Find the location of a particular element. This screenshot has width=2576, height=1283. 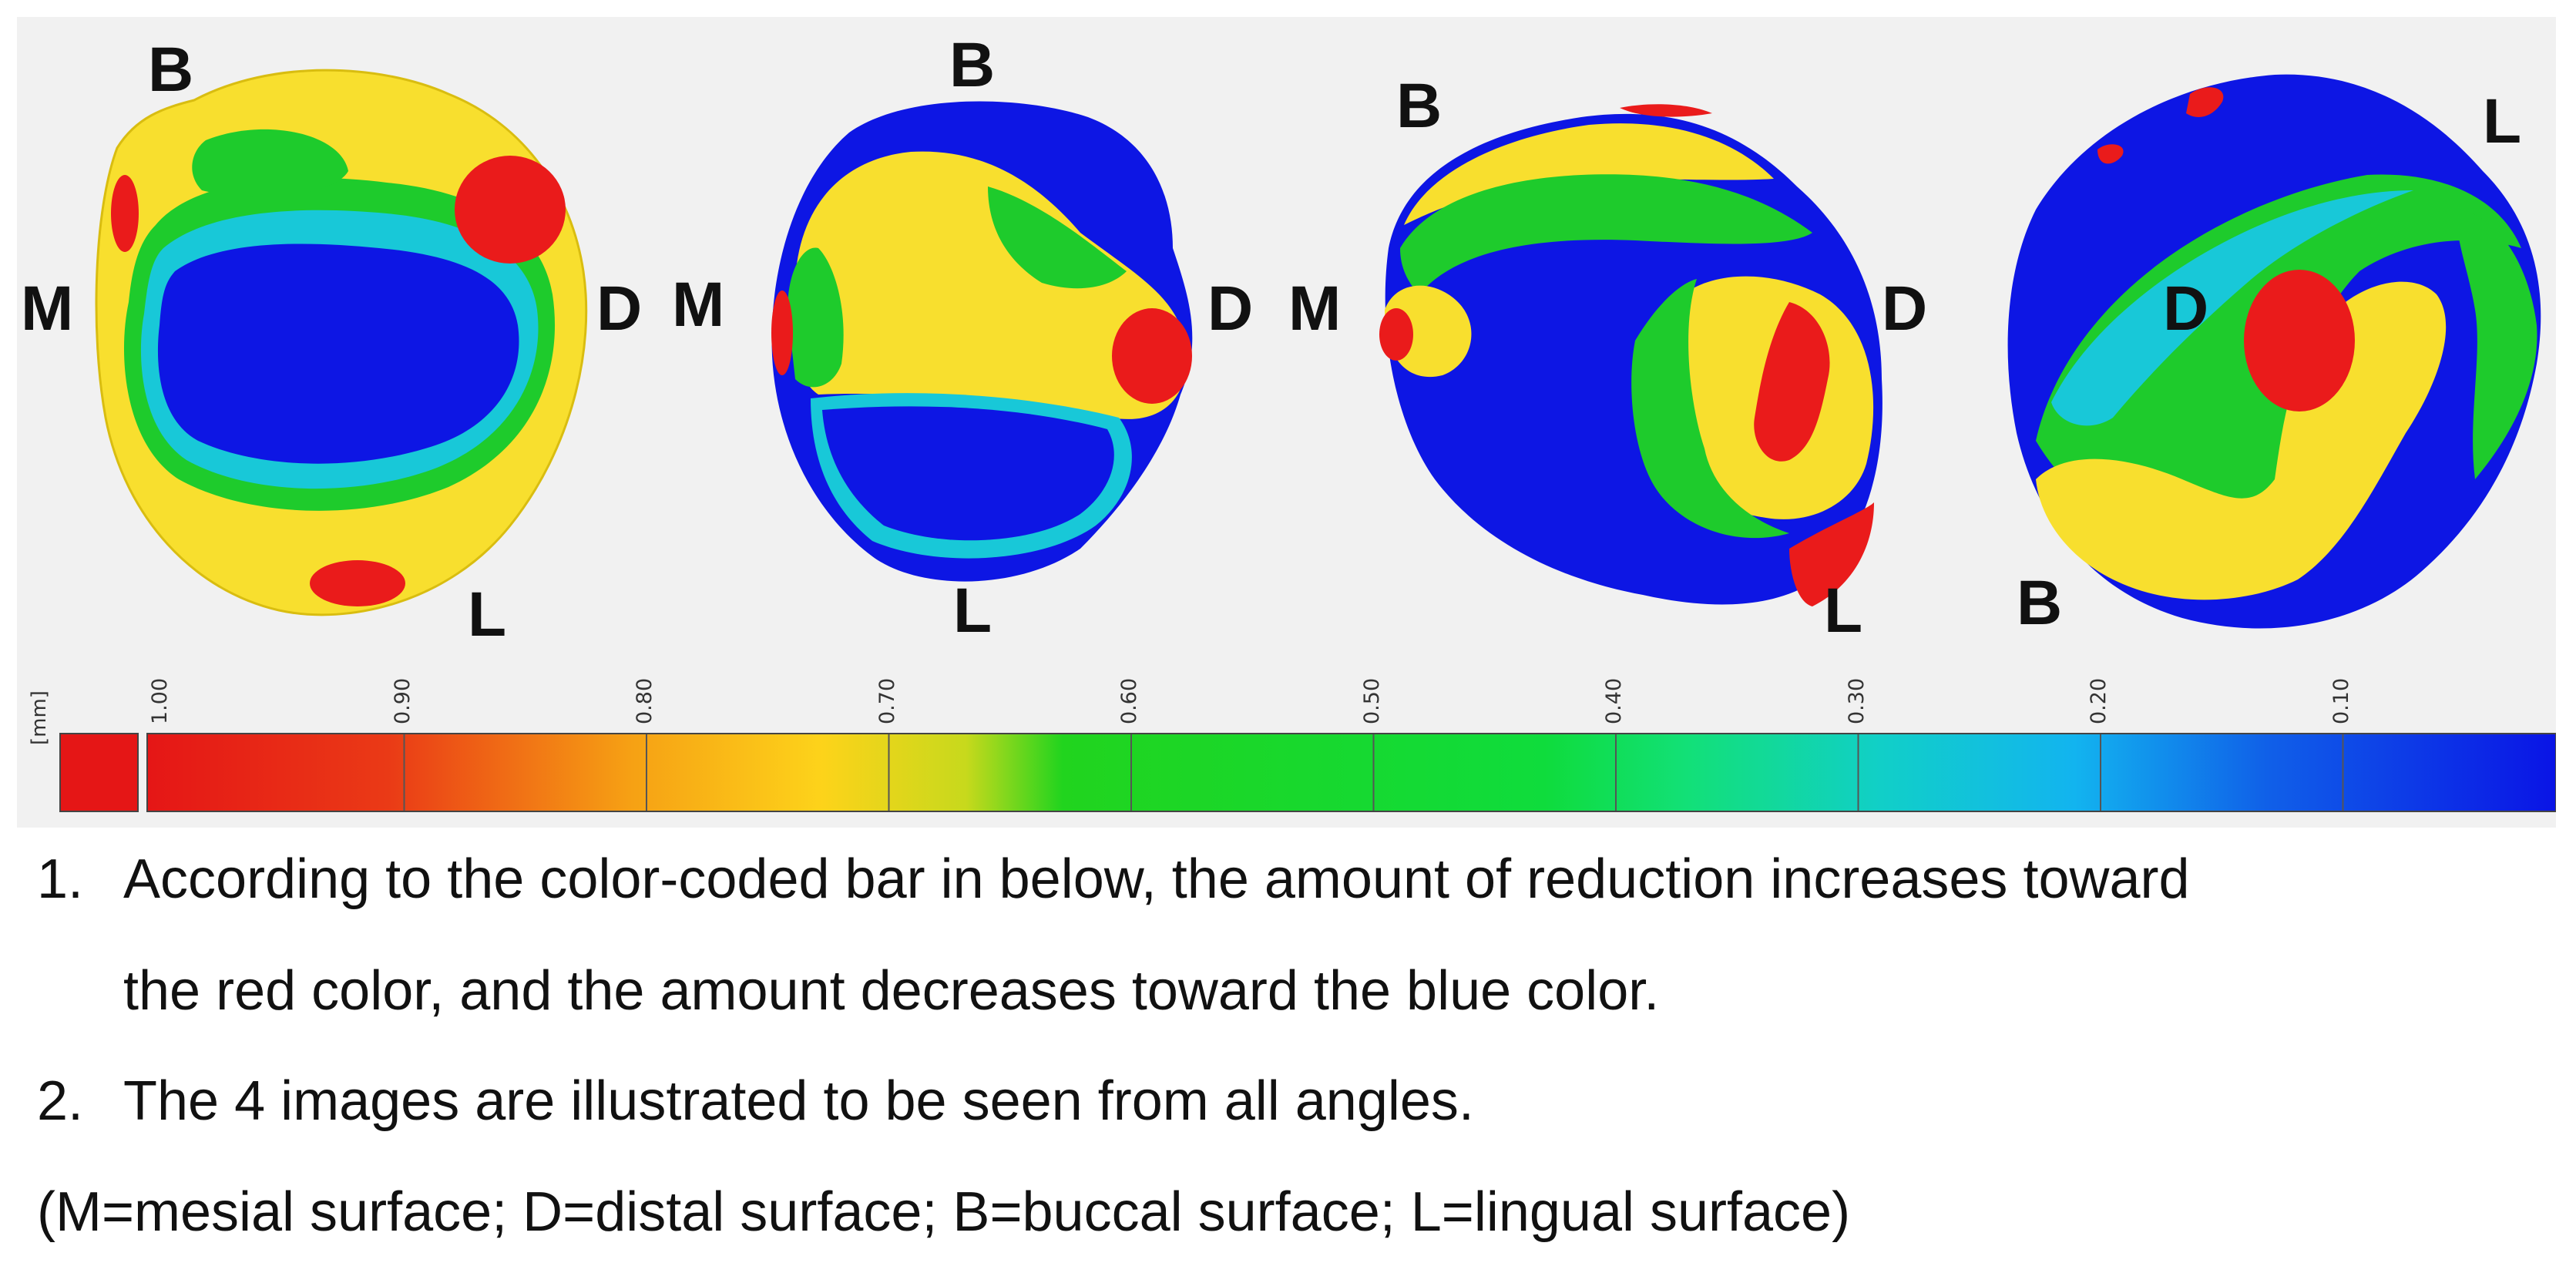

view-4-distal-label: D is located at coordinates (2186, 309).